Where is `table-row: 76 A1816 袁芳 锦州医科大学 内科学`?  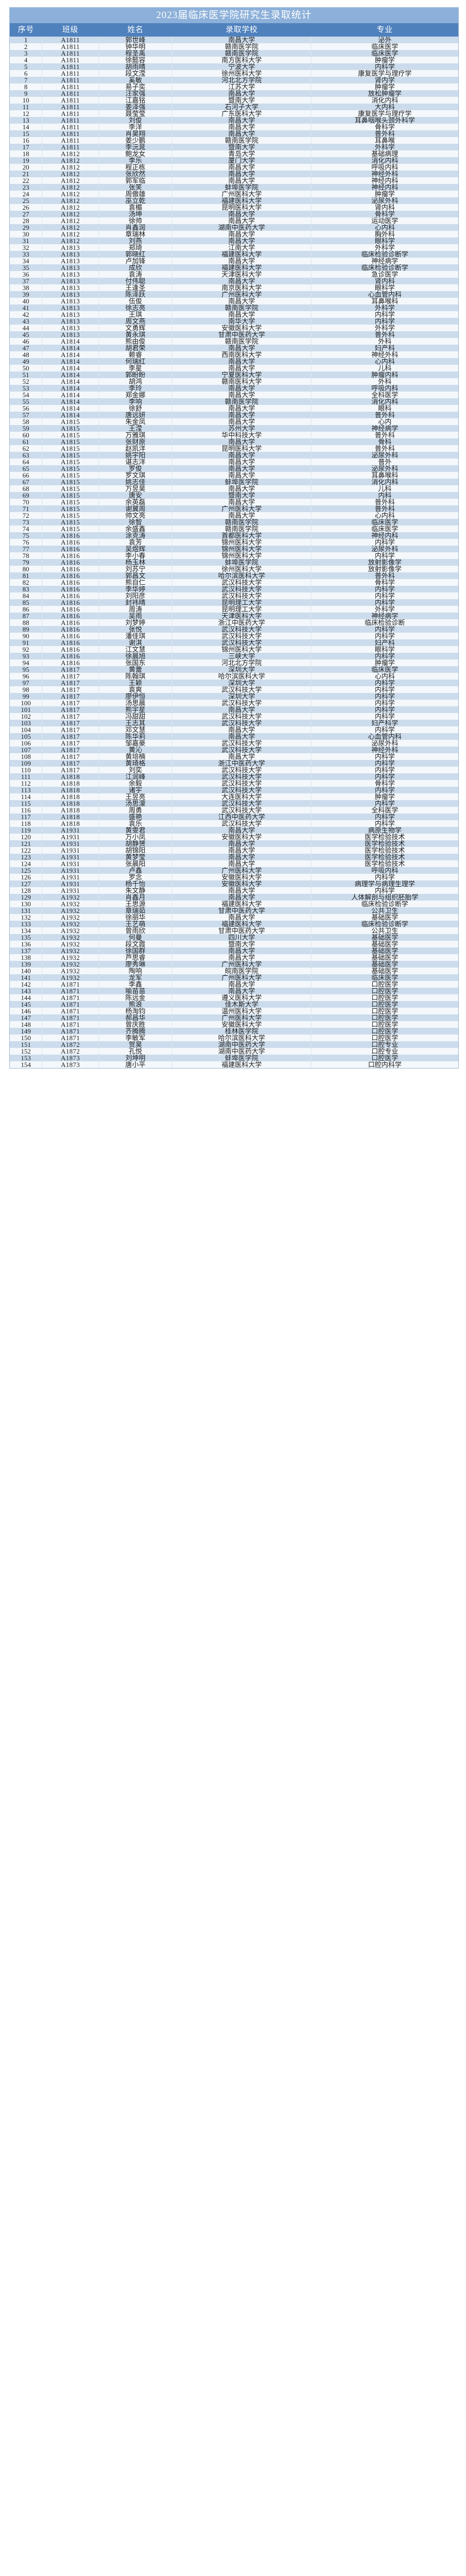
table-row: 76 A1816 袁芳 锦州医科大学 内科学 is located at coordinates (234, 543).